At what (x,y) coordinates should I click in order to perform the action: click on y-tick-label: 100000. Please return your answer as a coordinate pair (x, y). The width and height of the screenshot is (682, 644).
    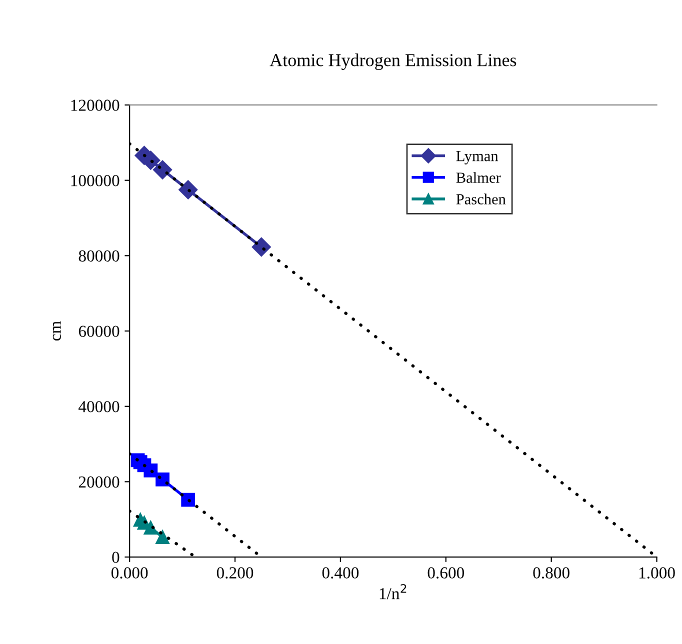
    Looking at the image, I should click on (95, 180).